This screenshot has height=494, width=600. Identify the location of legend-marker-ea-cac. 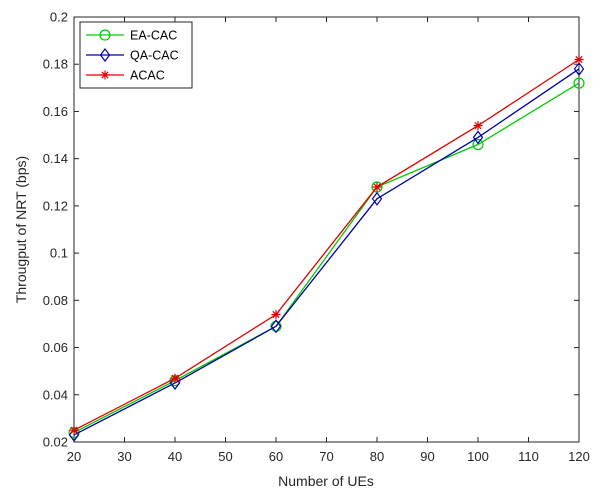
(105, 35).